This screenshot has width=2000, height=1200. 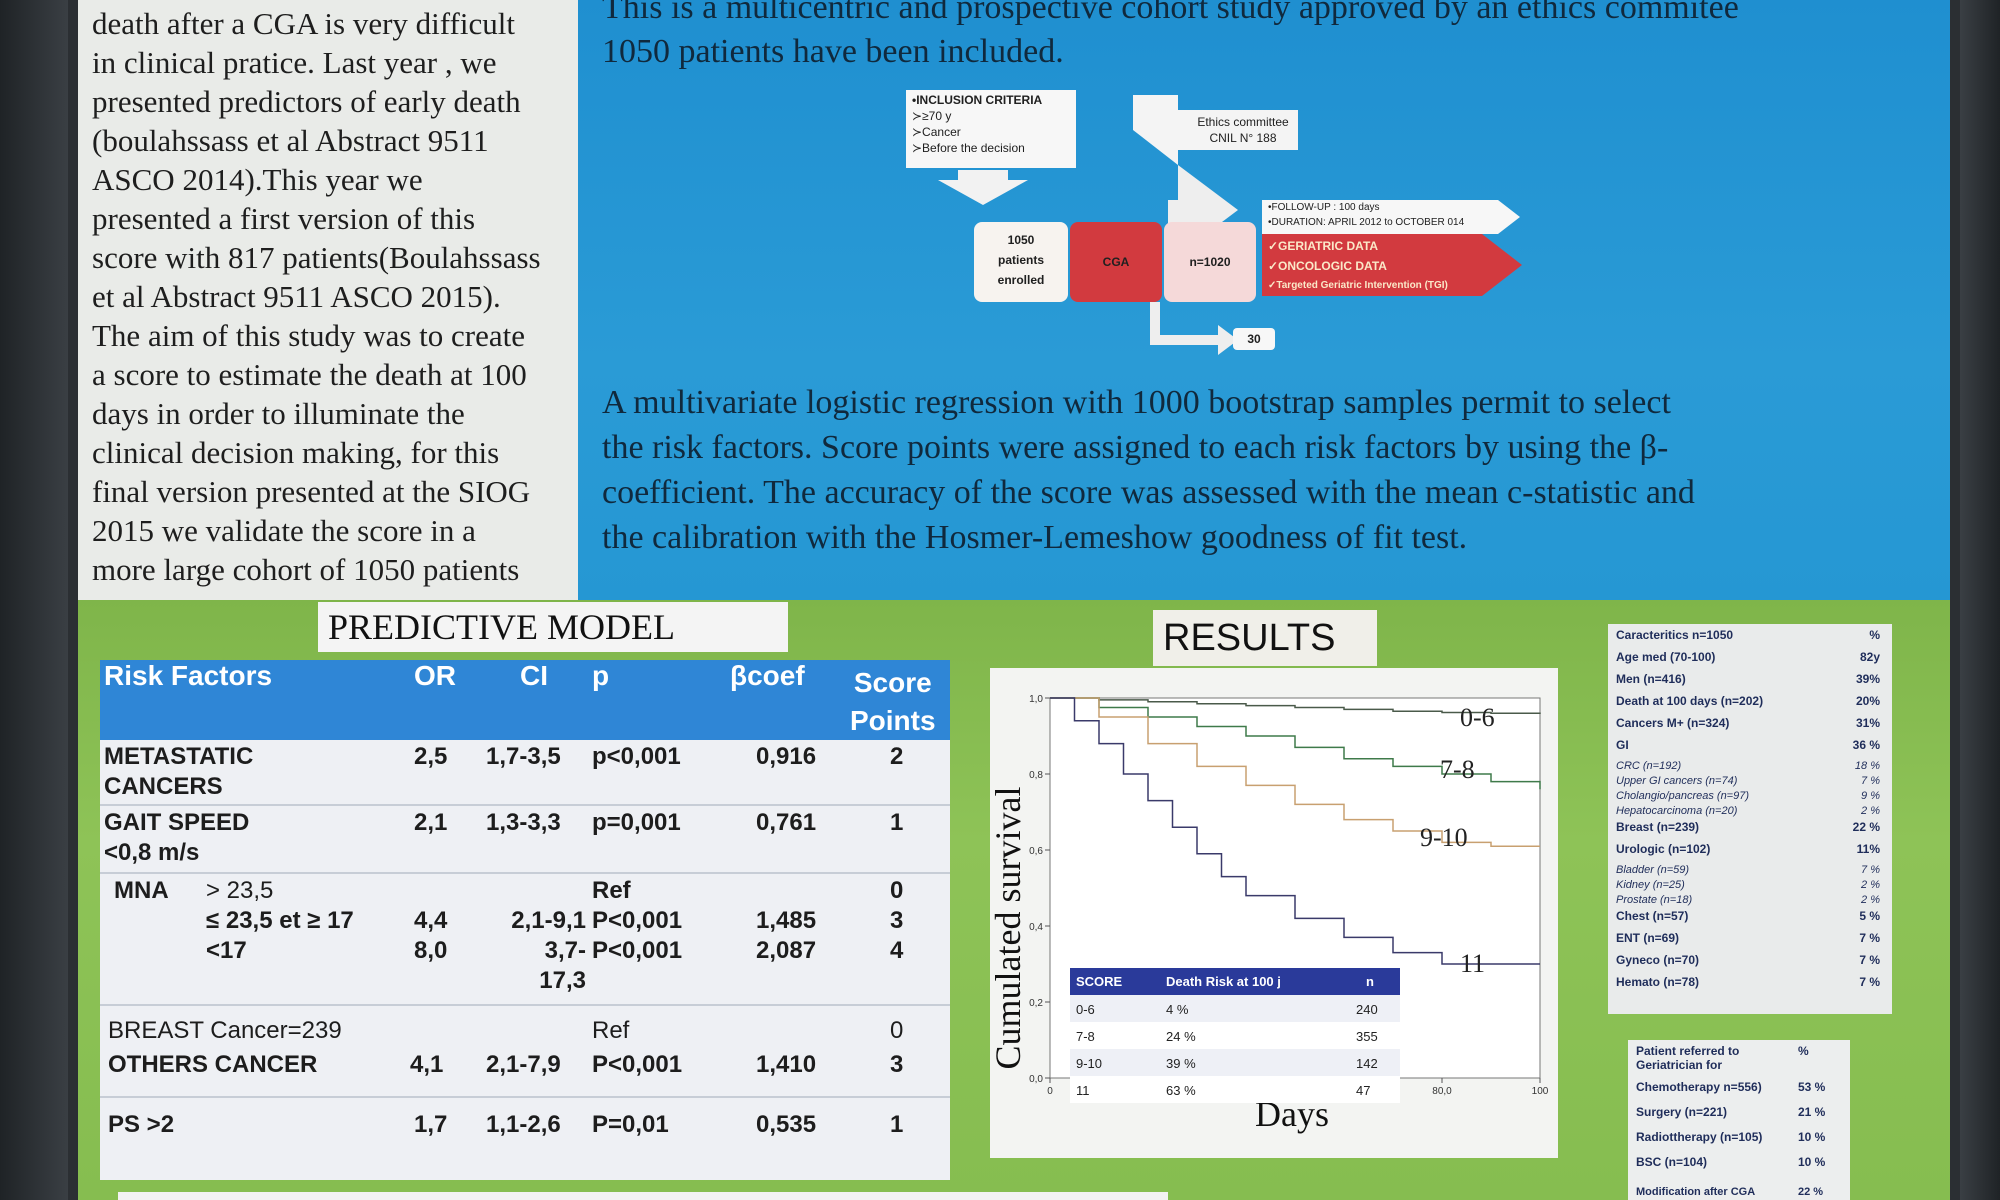 I want to click on characteristics-row: Prostate (n=18) 2 %, so click(x=1750, y=901).